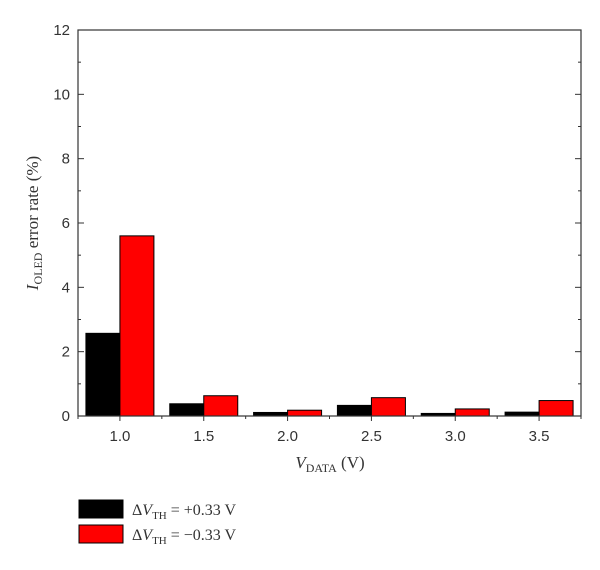 The height and width of the screenshot is (570, 600). I want to click on bar-positive-2.5, so click(354, 410).